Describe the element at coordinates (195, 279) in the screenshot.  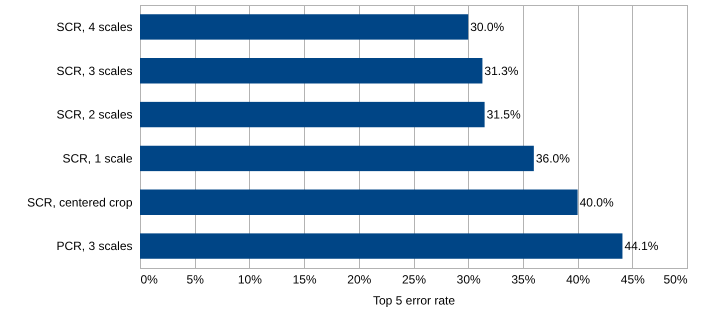
I see `x-tick-label: 5%` at that location.